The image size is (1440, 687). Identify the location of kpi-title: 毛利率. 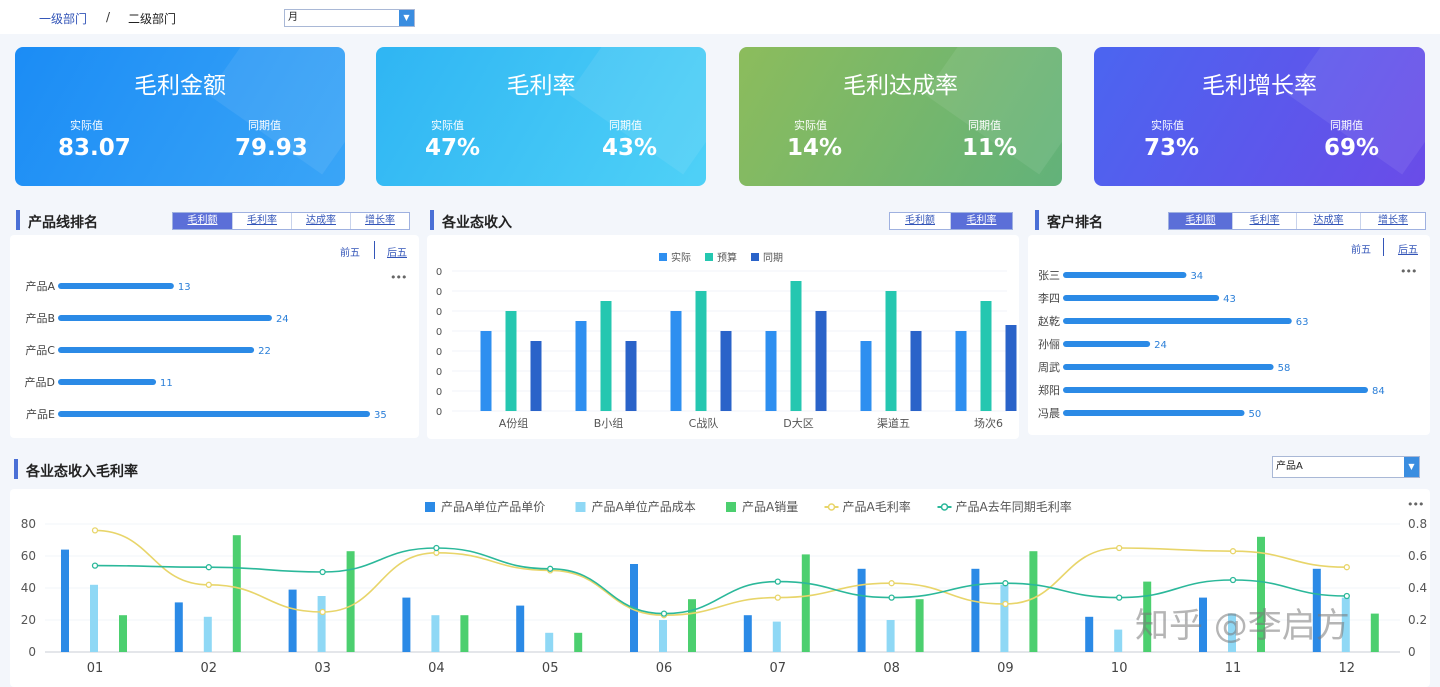
(541, 86).